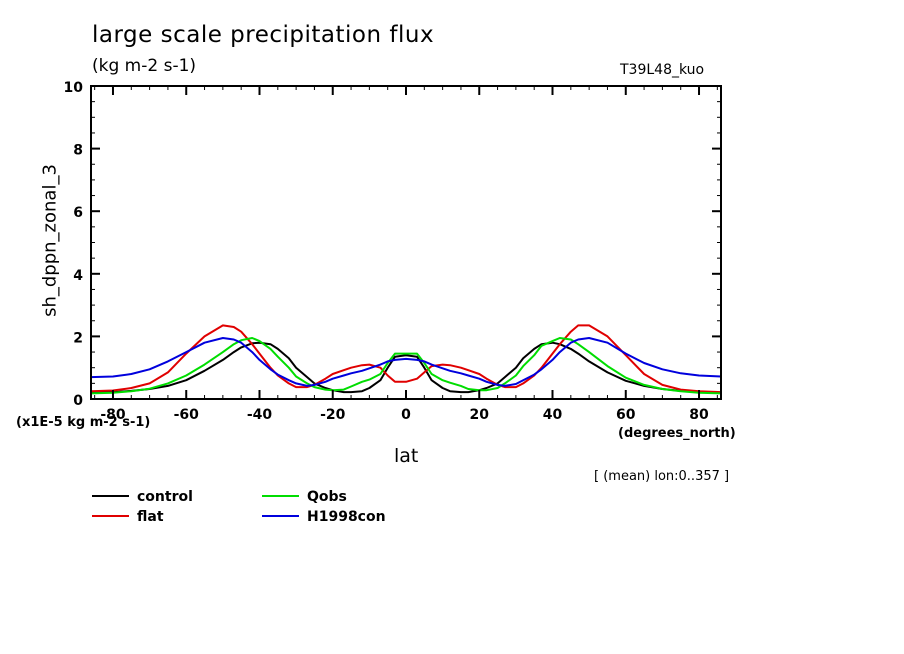  What do you see at coordinates (78, 213) in the screenshot?
I see `y-tick-label: 6` at bounding box center [78, 213].